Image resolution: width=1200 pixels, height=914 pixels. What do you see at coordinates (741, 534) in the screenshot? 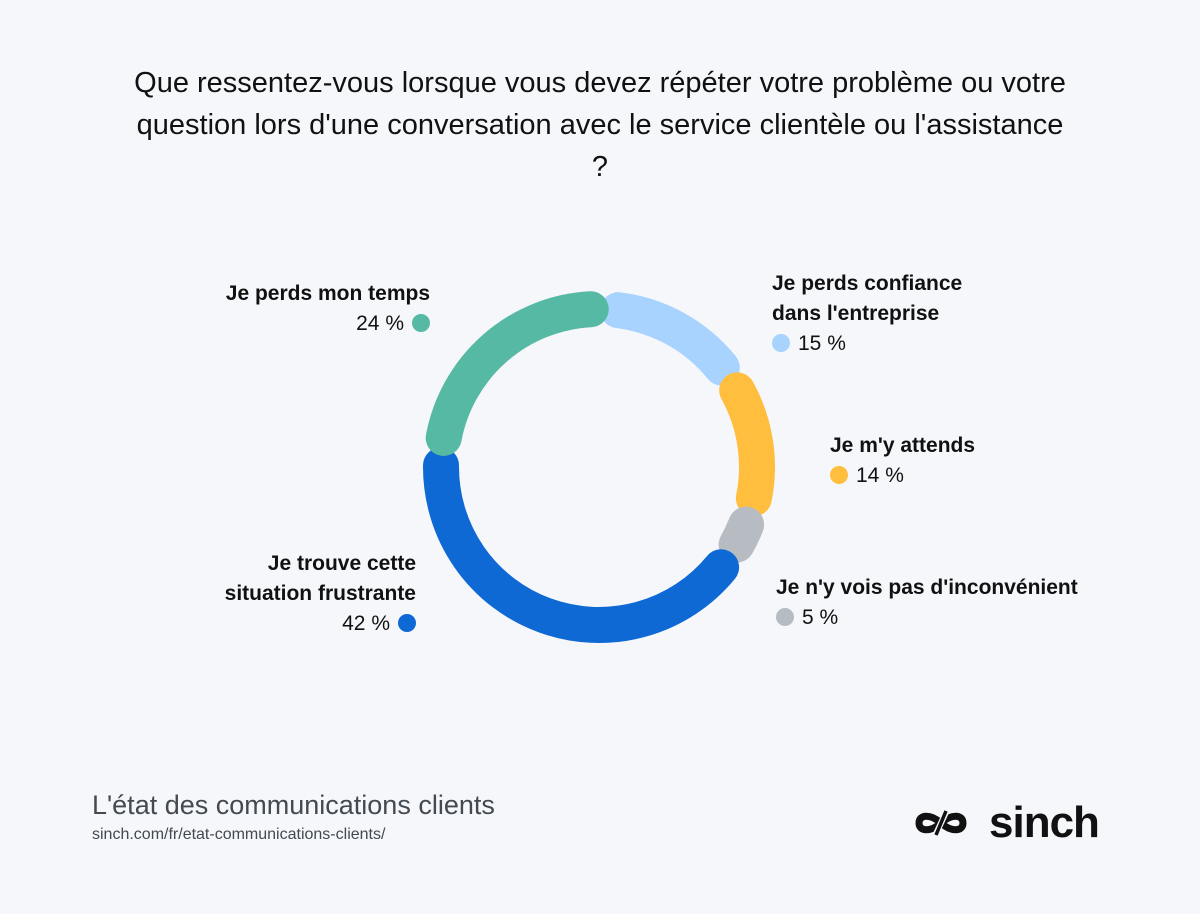
I see `slice-pas-inconvenient` at bounding box center [741, 534].